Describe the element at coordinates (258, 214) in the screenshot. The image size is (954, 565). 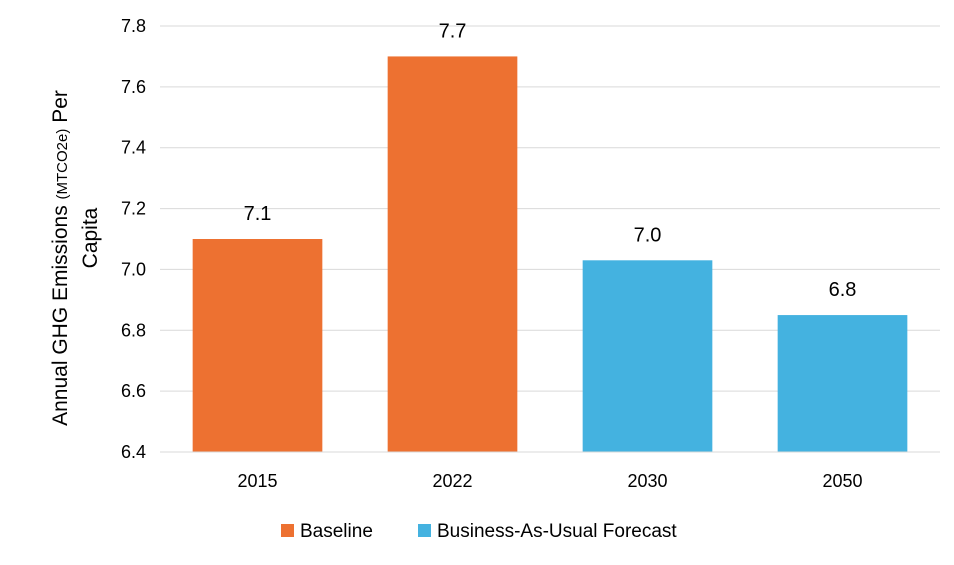
I see `data-label-2015: 7.1` at that location.